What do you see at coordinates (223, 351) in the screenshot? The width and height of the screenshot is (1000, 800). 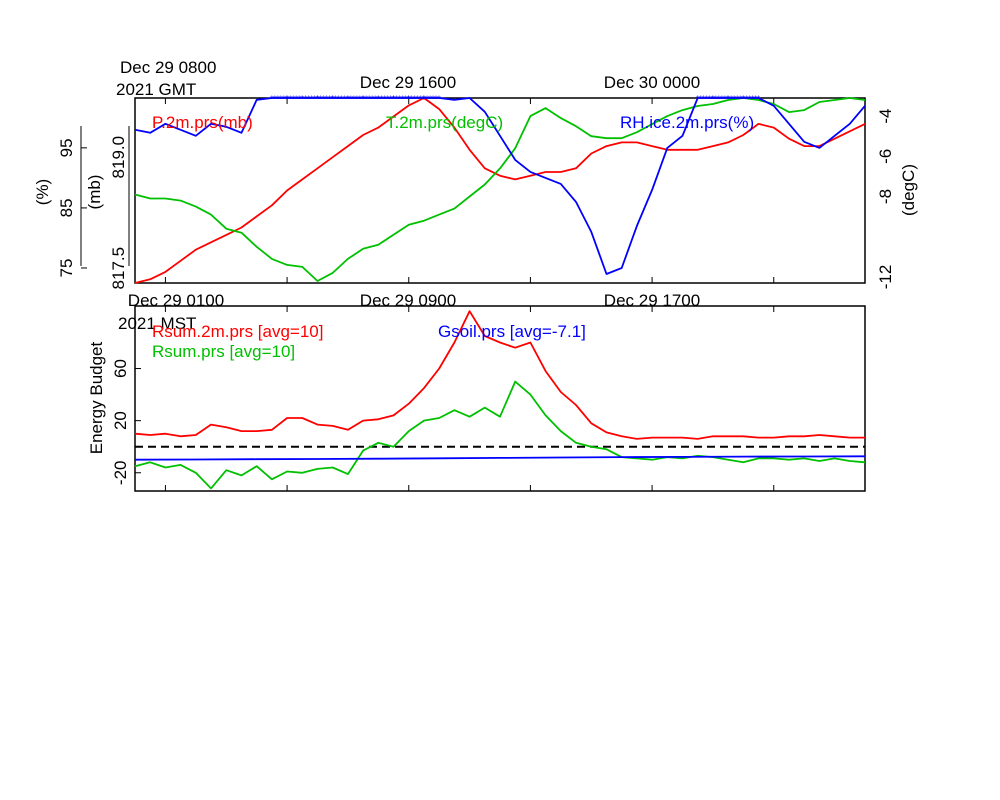 I see `bottom-legend-rsum: Rsum.prs [avg=10]` at bounding box center [223, 351].